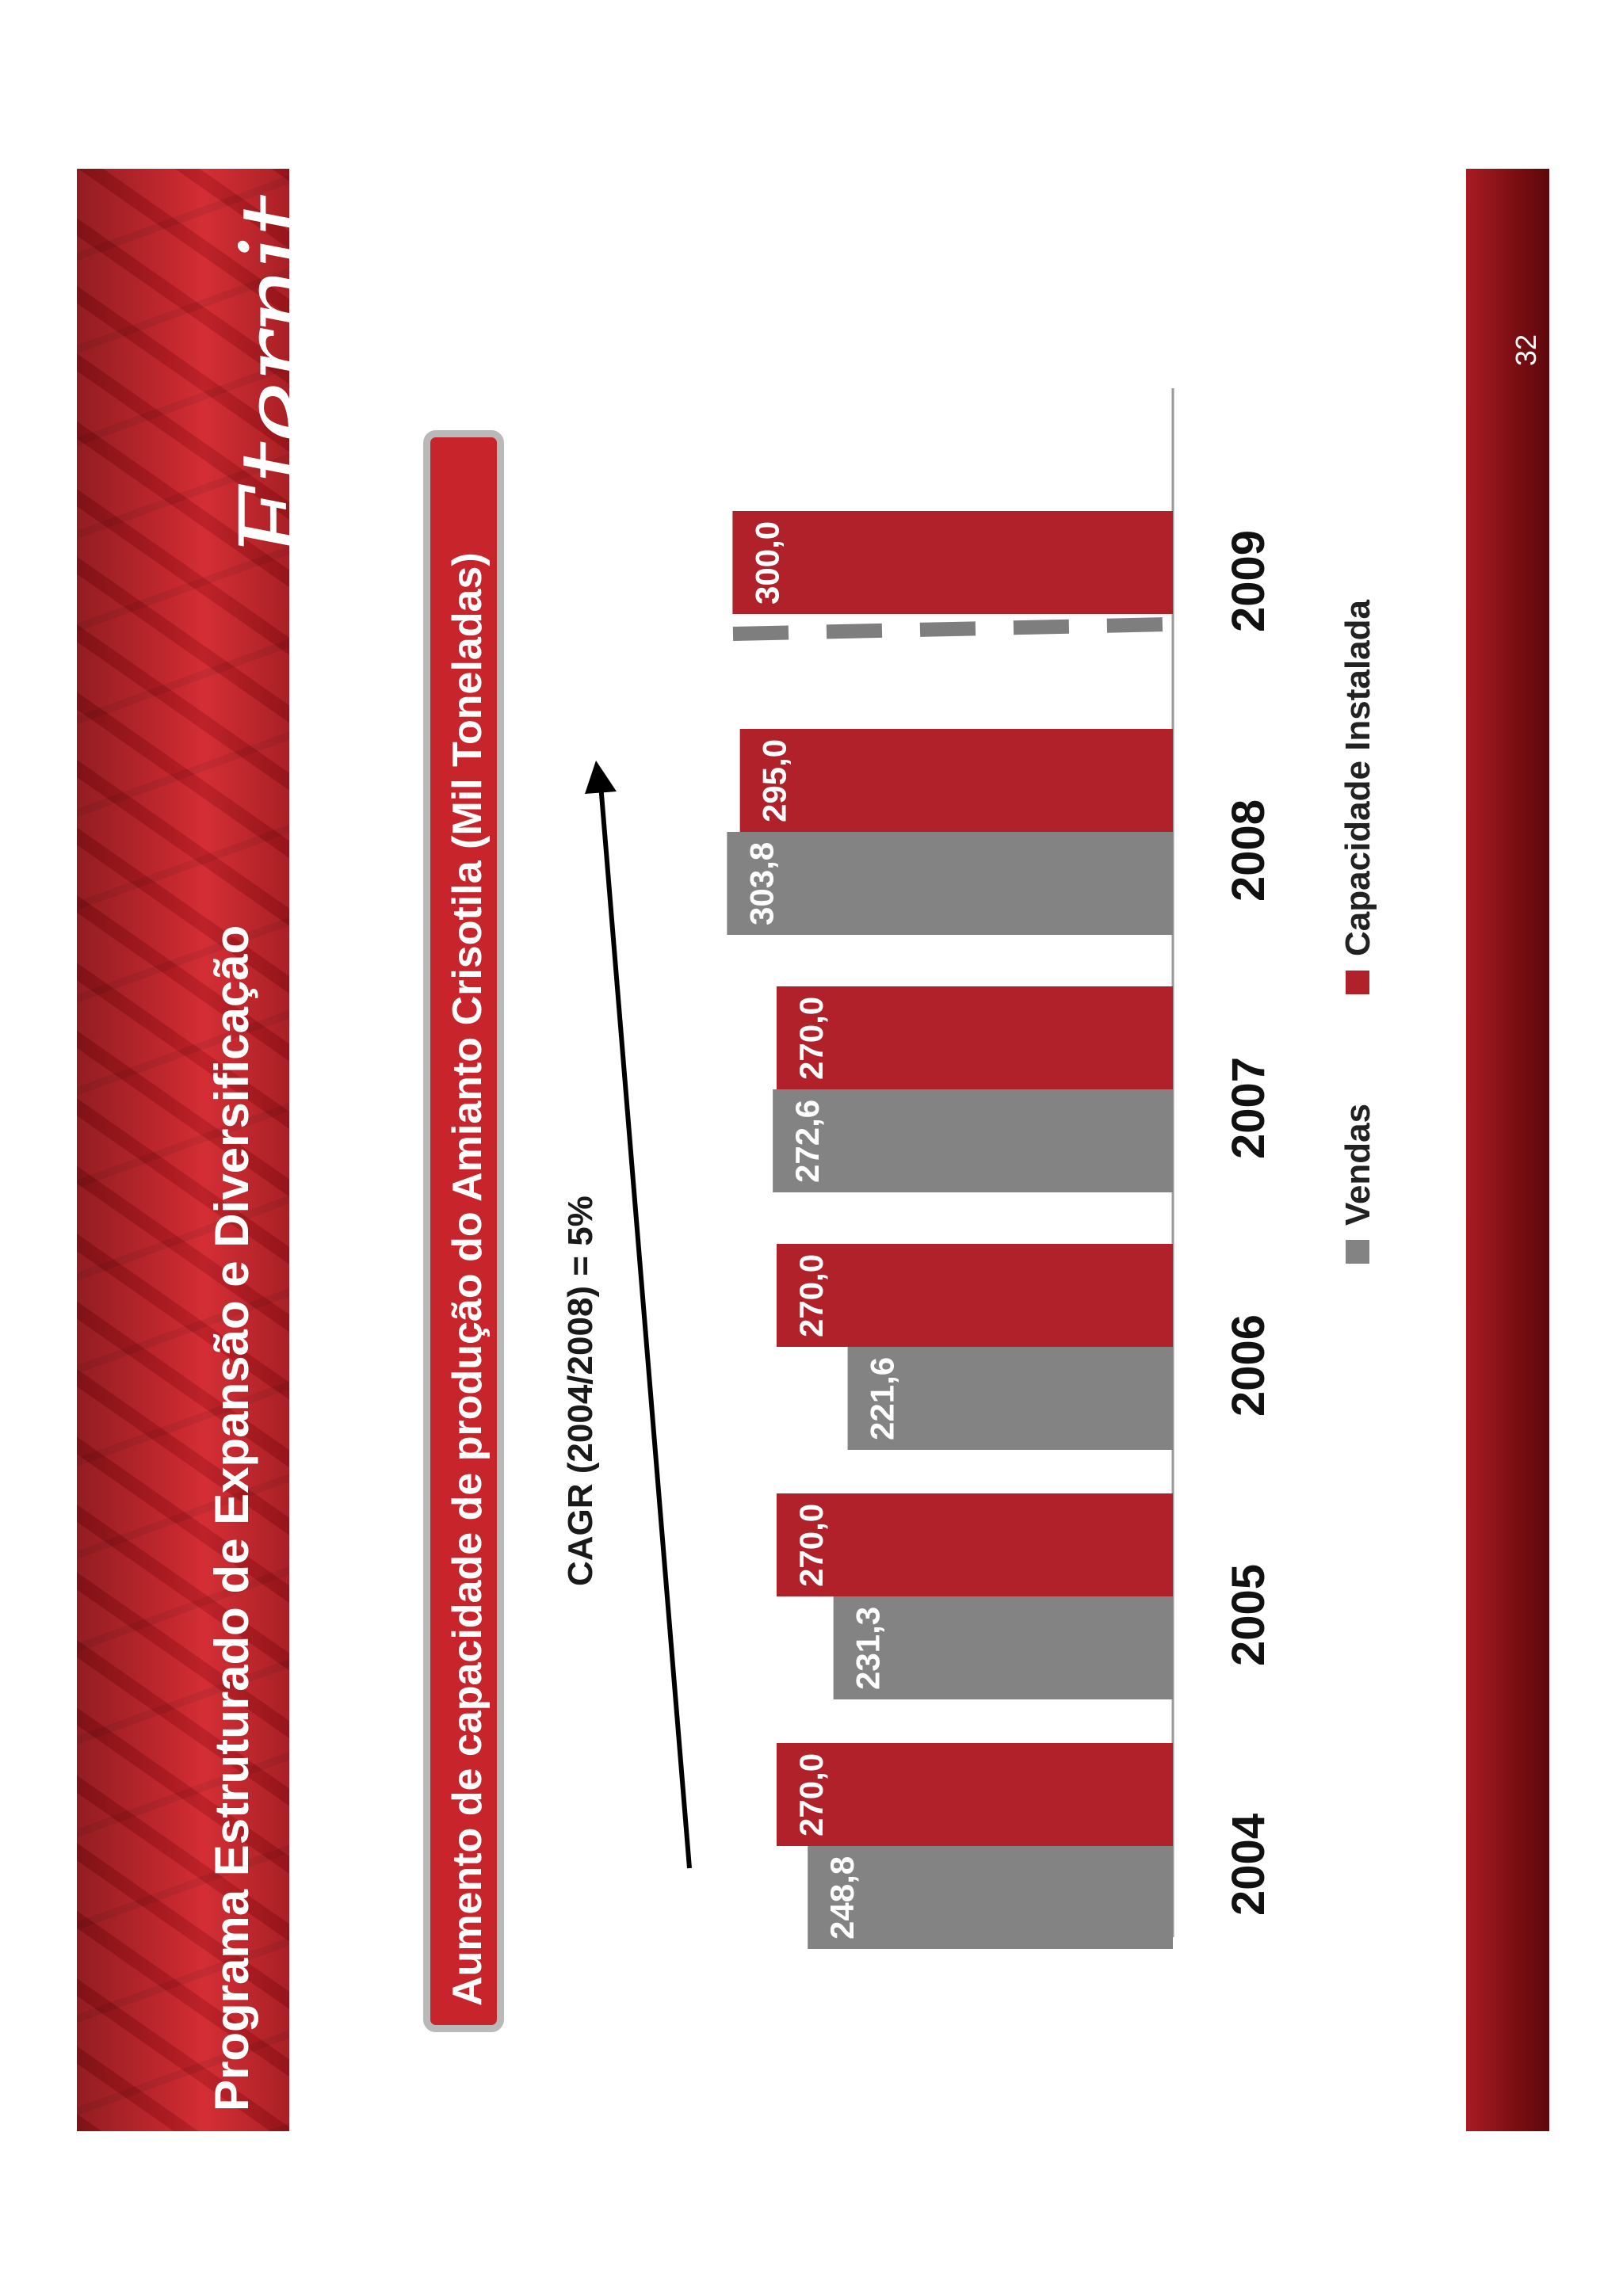  Describe the element at coordinates (956, 780) in the screenshot. I see `bar-capacidade-2008` at that location.